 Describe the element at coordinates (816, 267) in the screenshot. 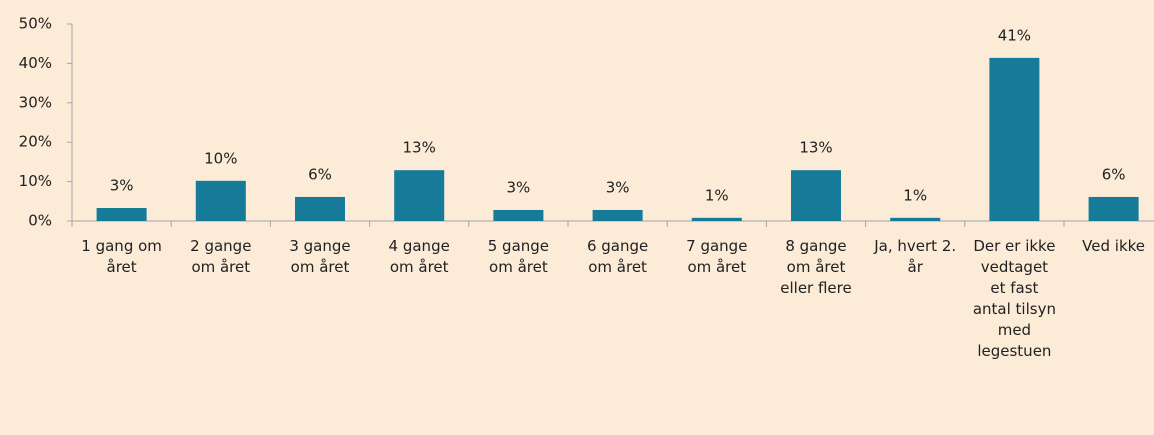

I see `x-tick-label: 8 gange om året eller flere` at that location.